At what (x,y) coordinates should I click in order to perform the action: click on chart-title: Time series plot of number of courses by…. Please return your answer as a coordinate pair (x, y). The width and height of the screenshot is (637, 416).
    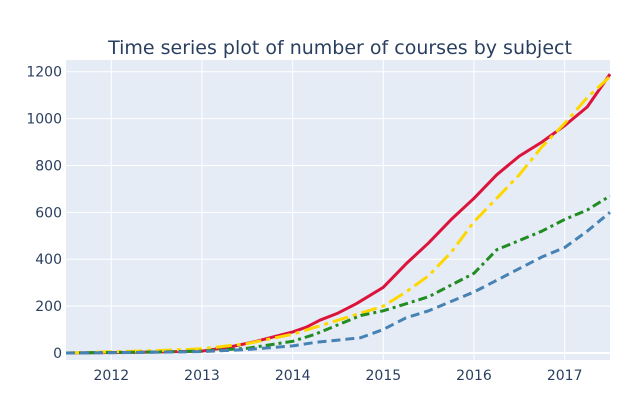
    Looking at the image, I should click on (339, 48).